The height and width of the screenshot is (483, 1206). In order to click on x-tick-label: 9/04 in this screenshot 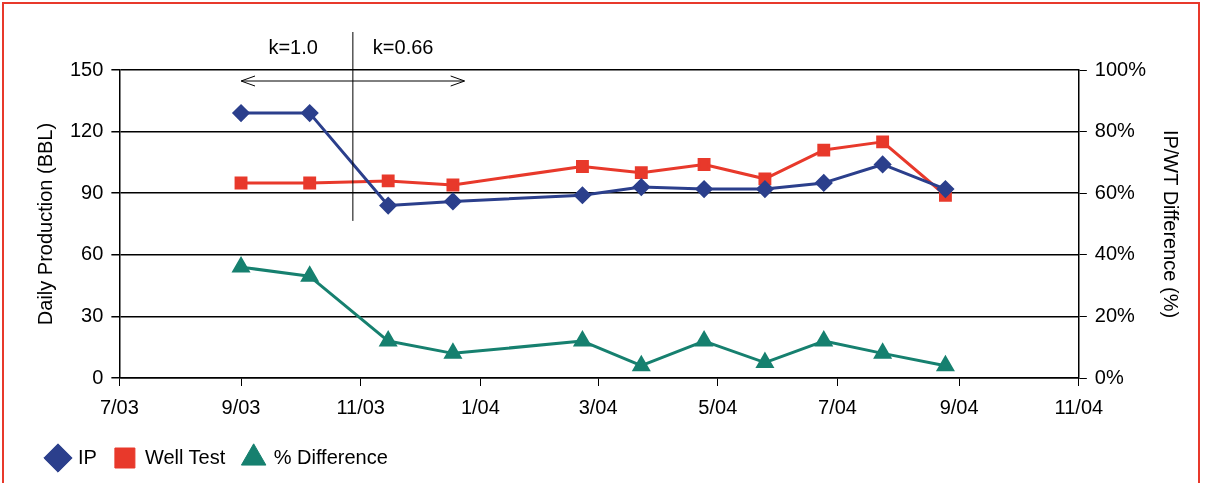, I will do `click(959, 406)`.